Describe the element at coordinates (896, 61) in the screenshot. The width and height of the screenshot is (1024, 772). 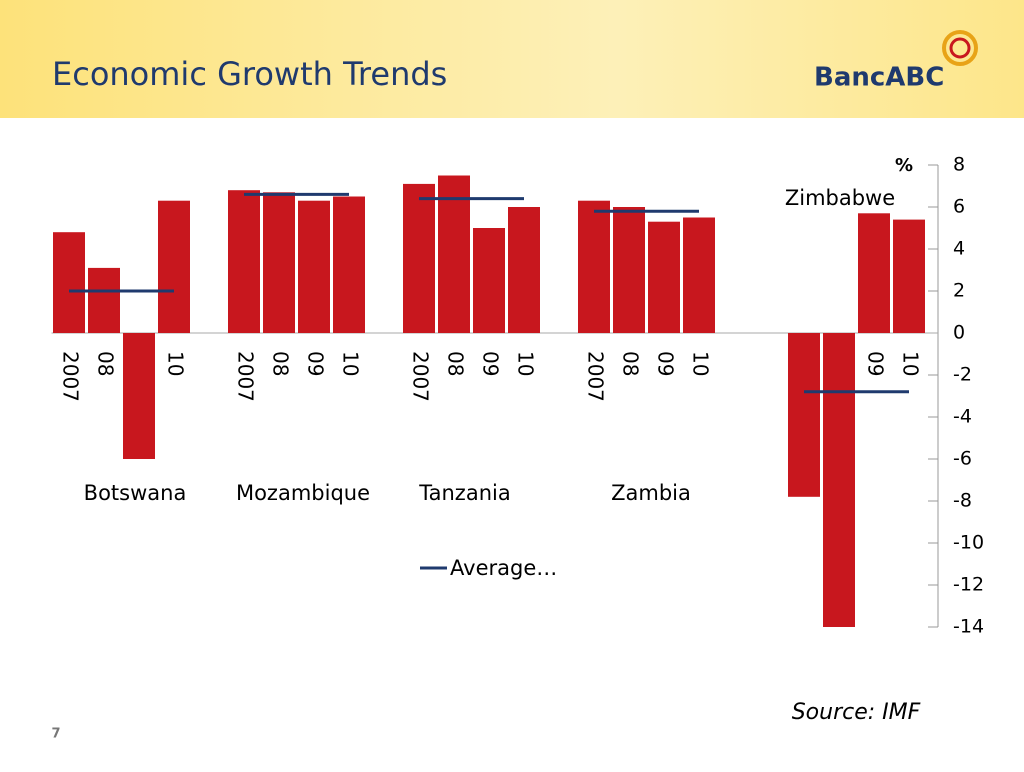
I see `logo: BancABC` at that location.